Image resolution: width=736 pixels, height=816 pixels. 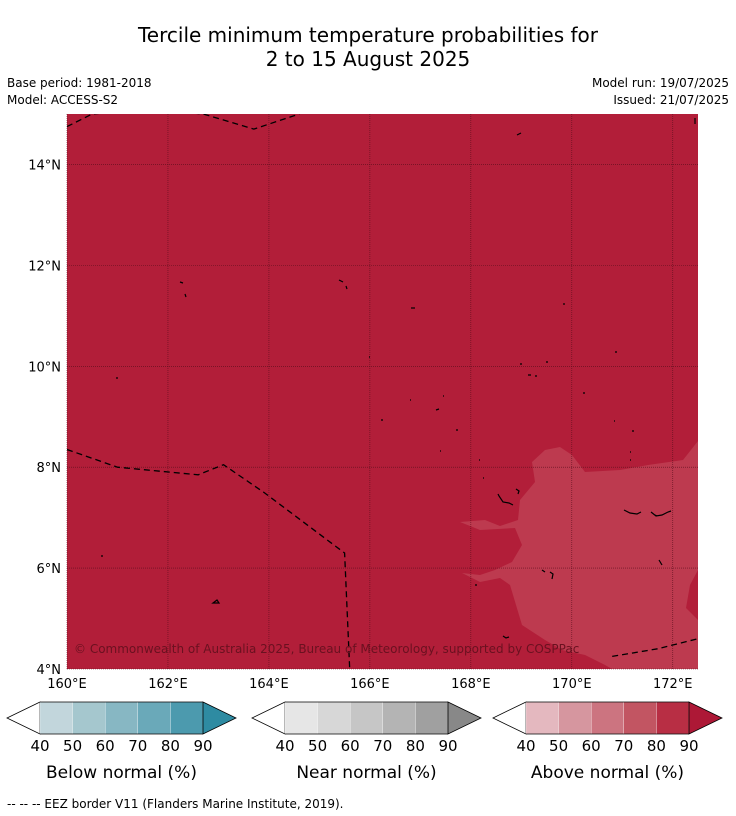 What do you see at coordinates (49, 670) in the screenshot?
I see `lat-tick-label: 4°N` at bounding box center [49, 670].